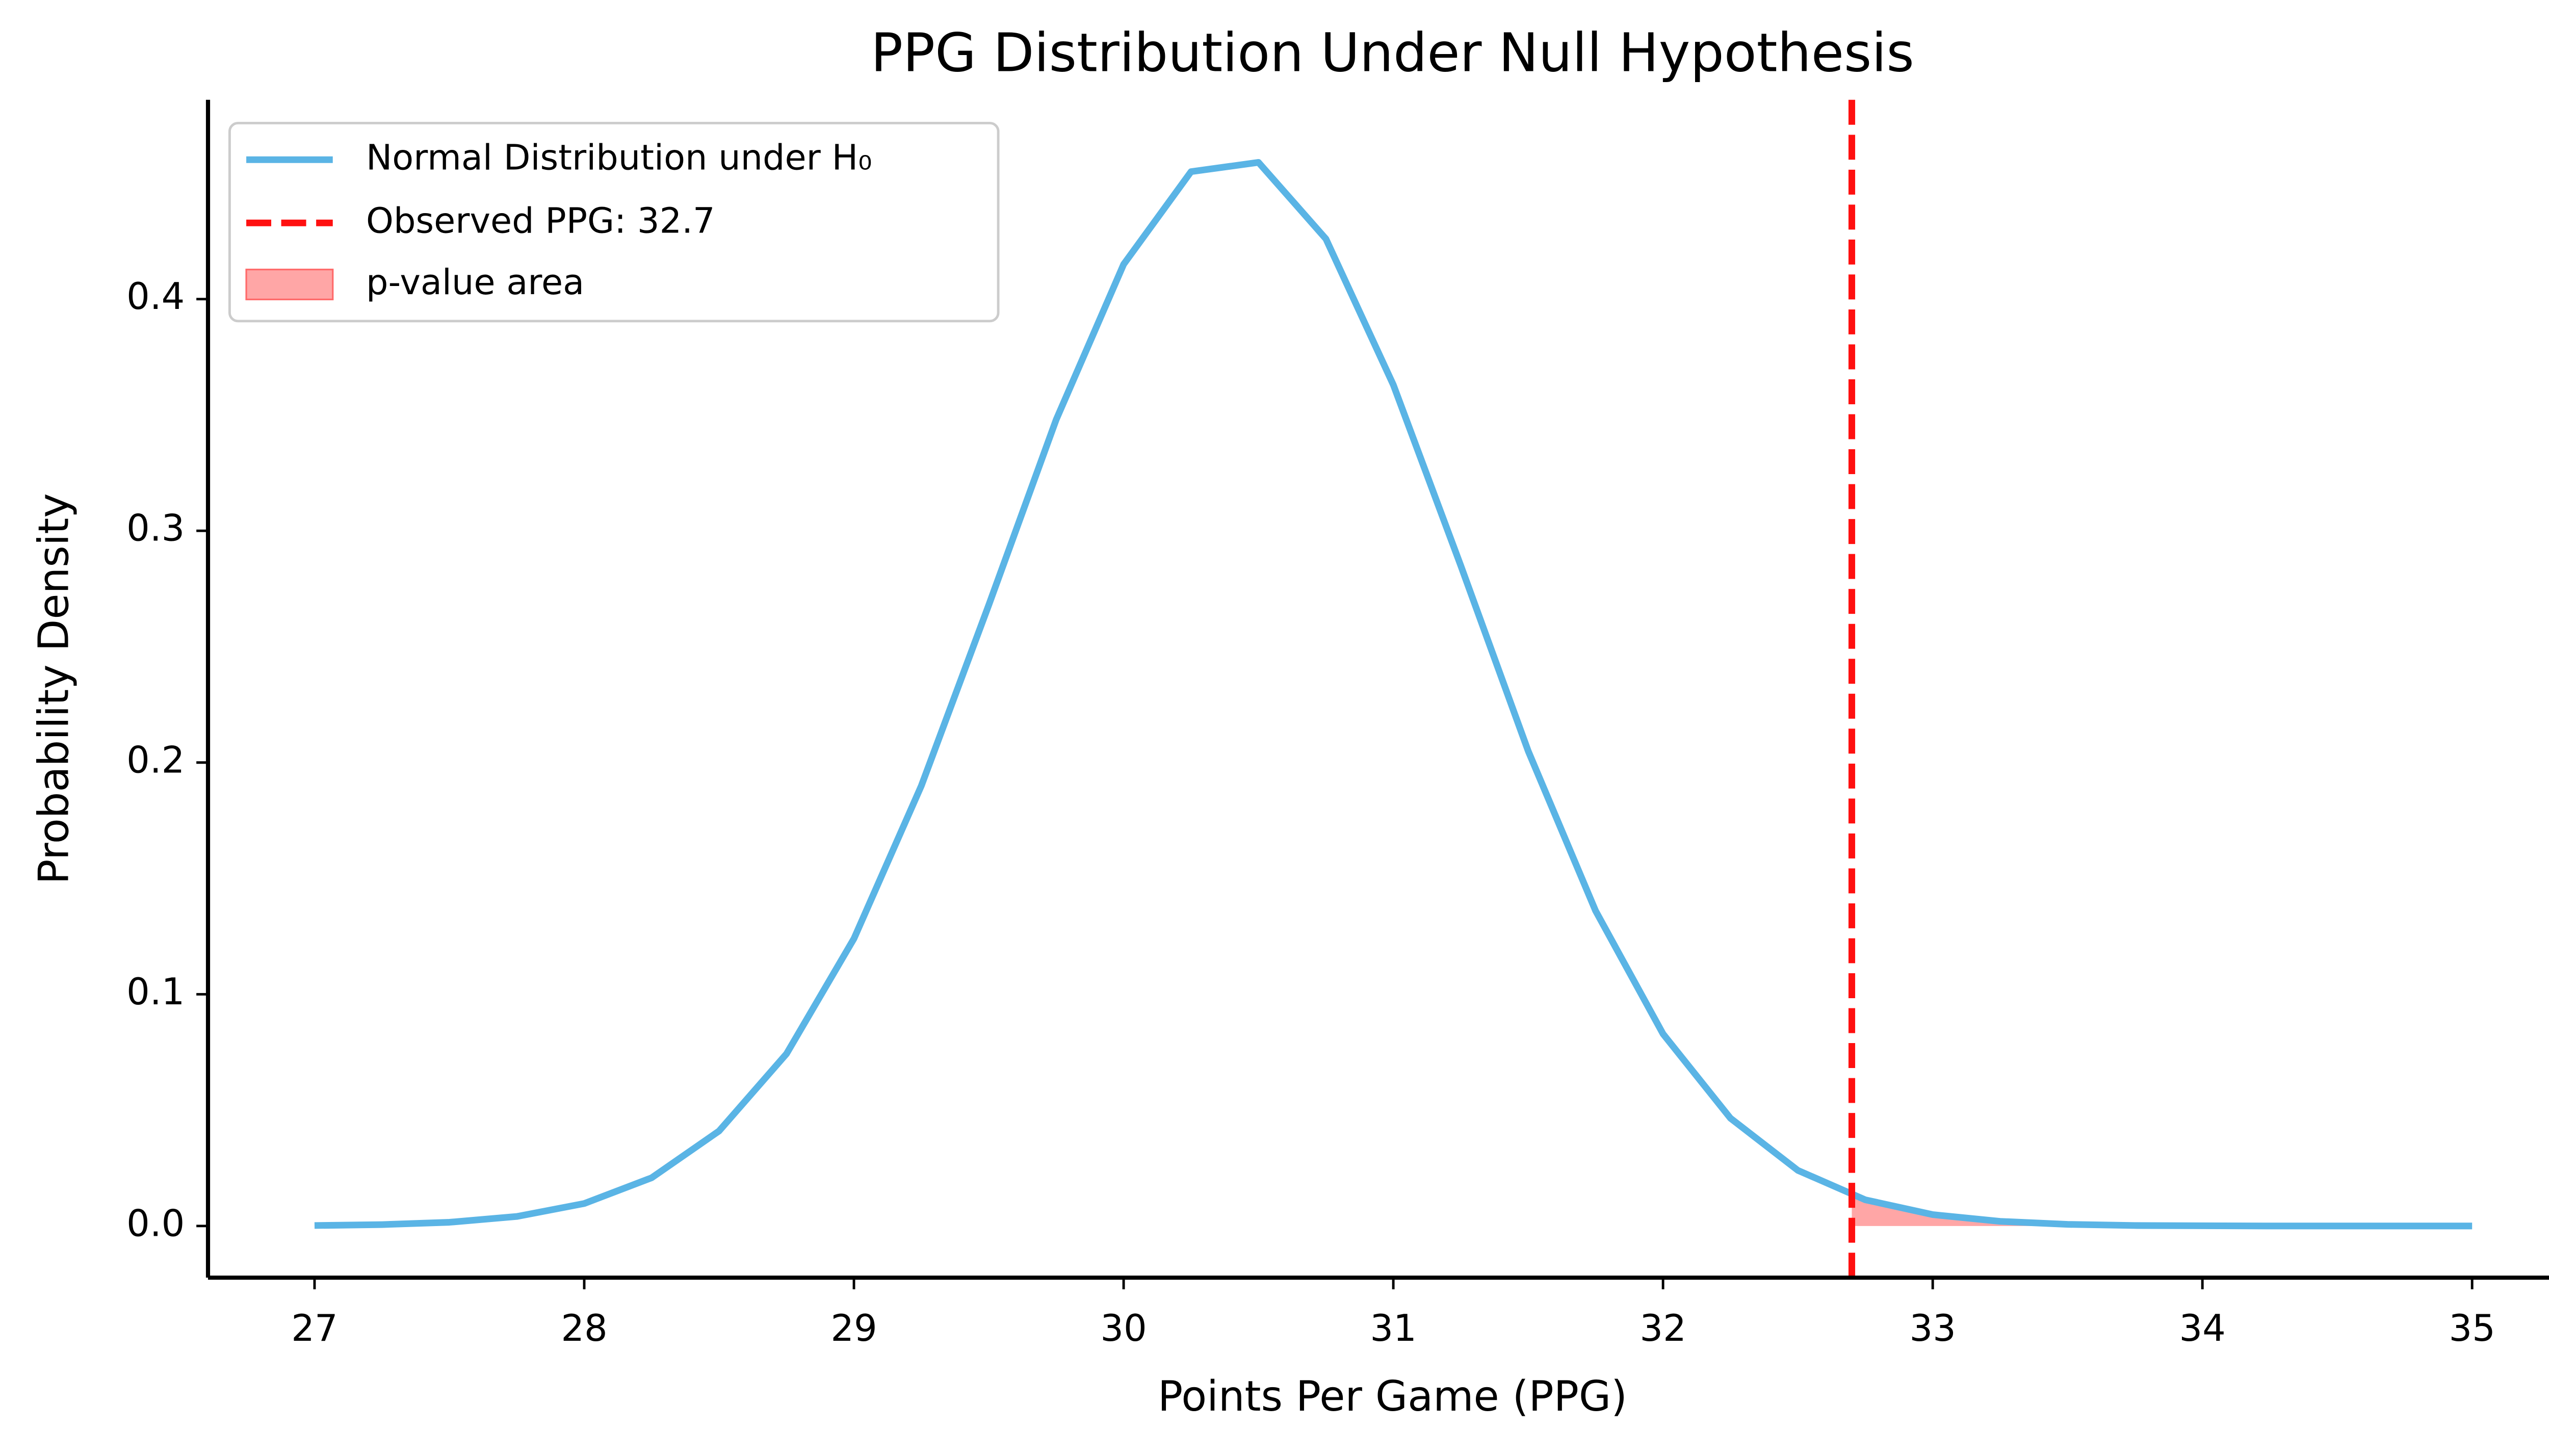  I want to click on x-axis-label: Points Per Game (PPG), so click(1392, 1396).